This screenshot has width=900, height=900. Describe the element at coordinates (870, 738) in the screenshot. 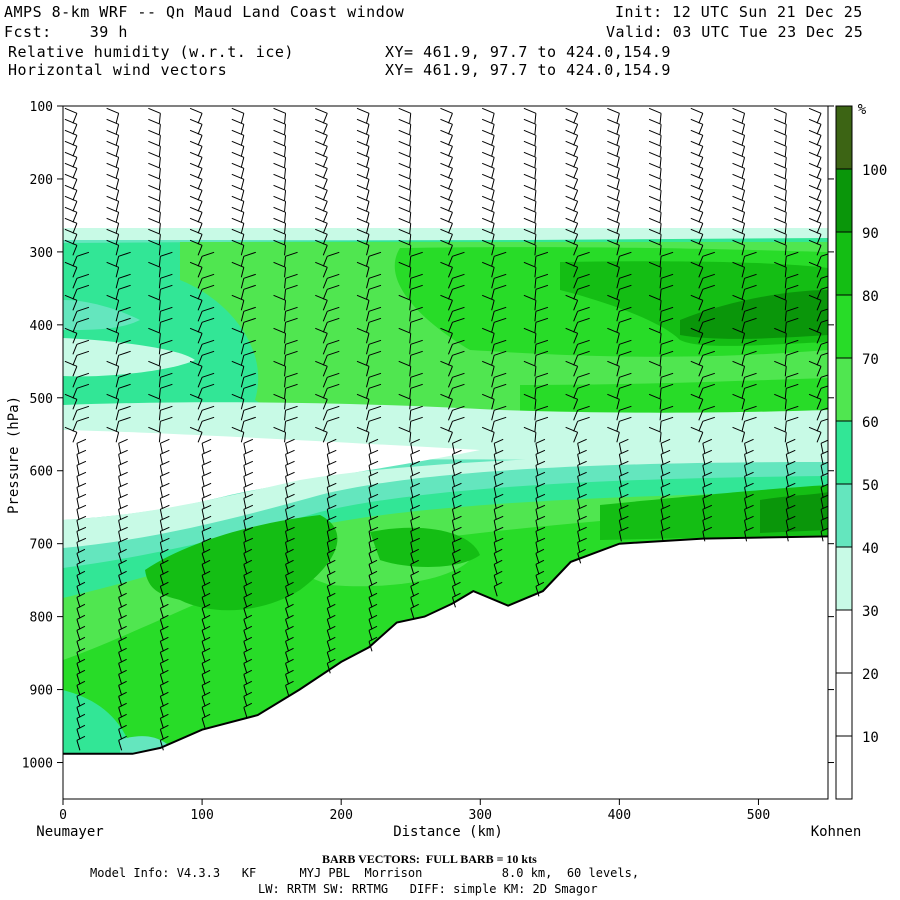

I see `colorbar-label: 10` at that location.